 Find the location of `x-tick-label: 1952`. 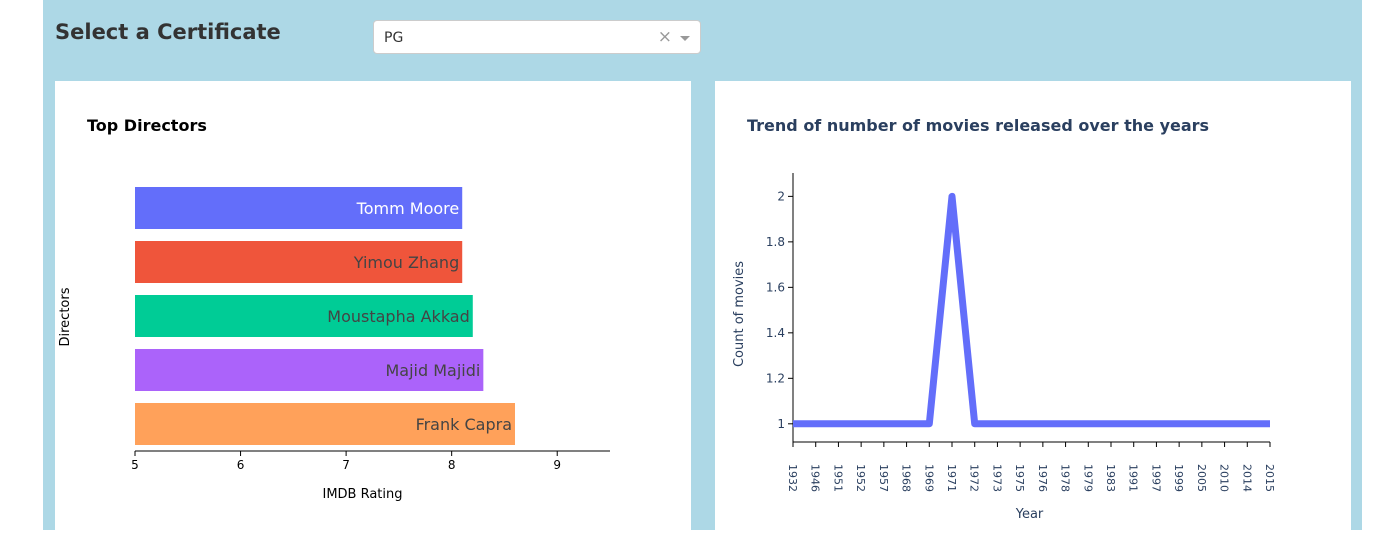

x-tick-label: 1952 is located at coordinates (860, 478).